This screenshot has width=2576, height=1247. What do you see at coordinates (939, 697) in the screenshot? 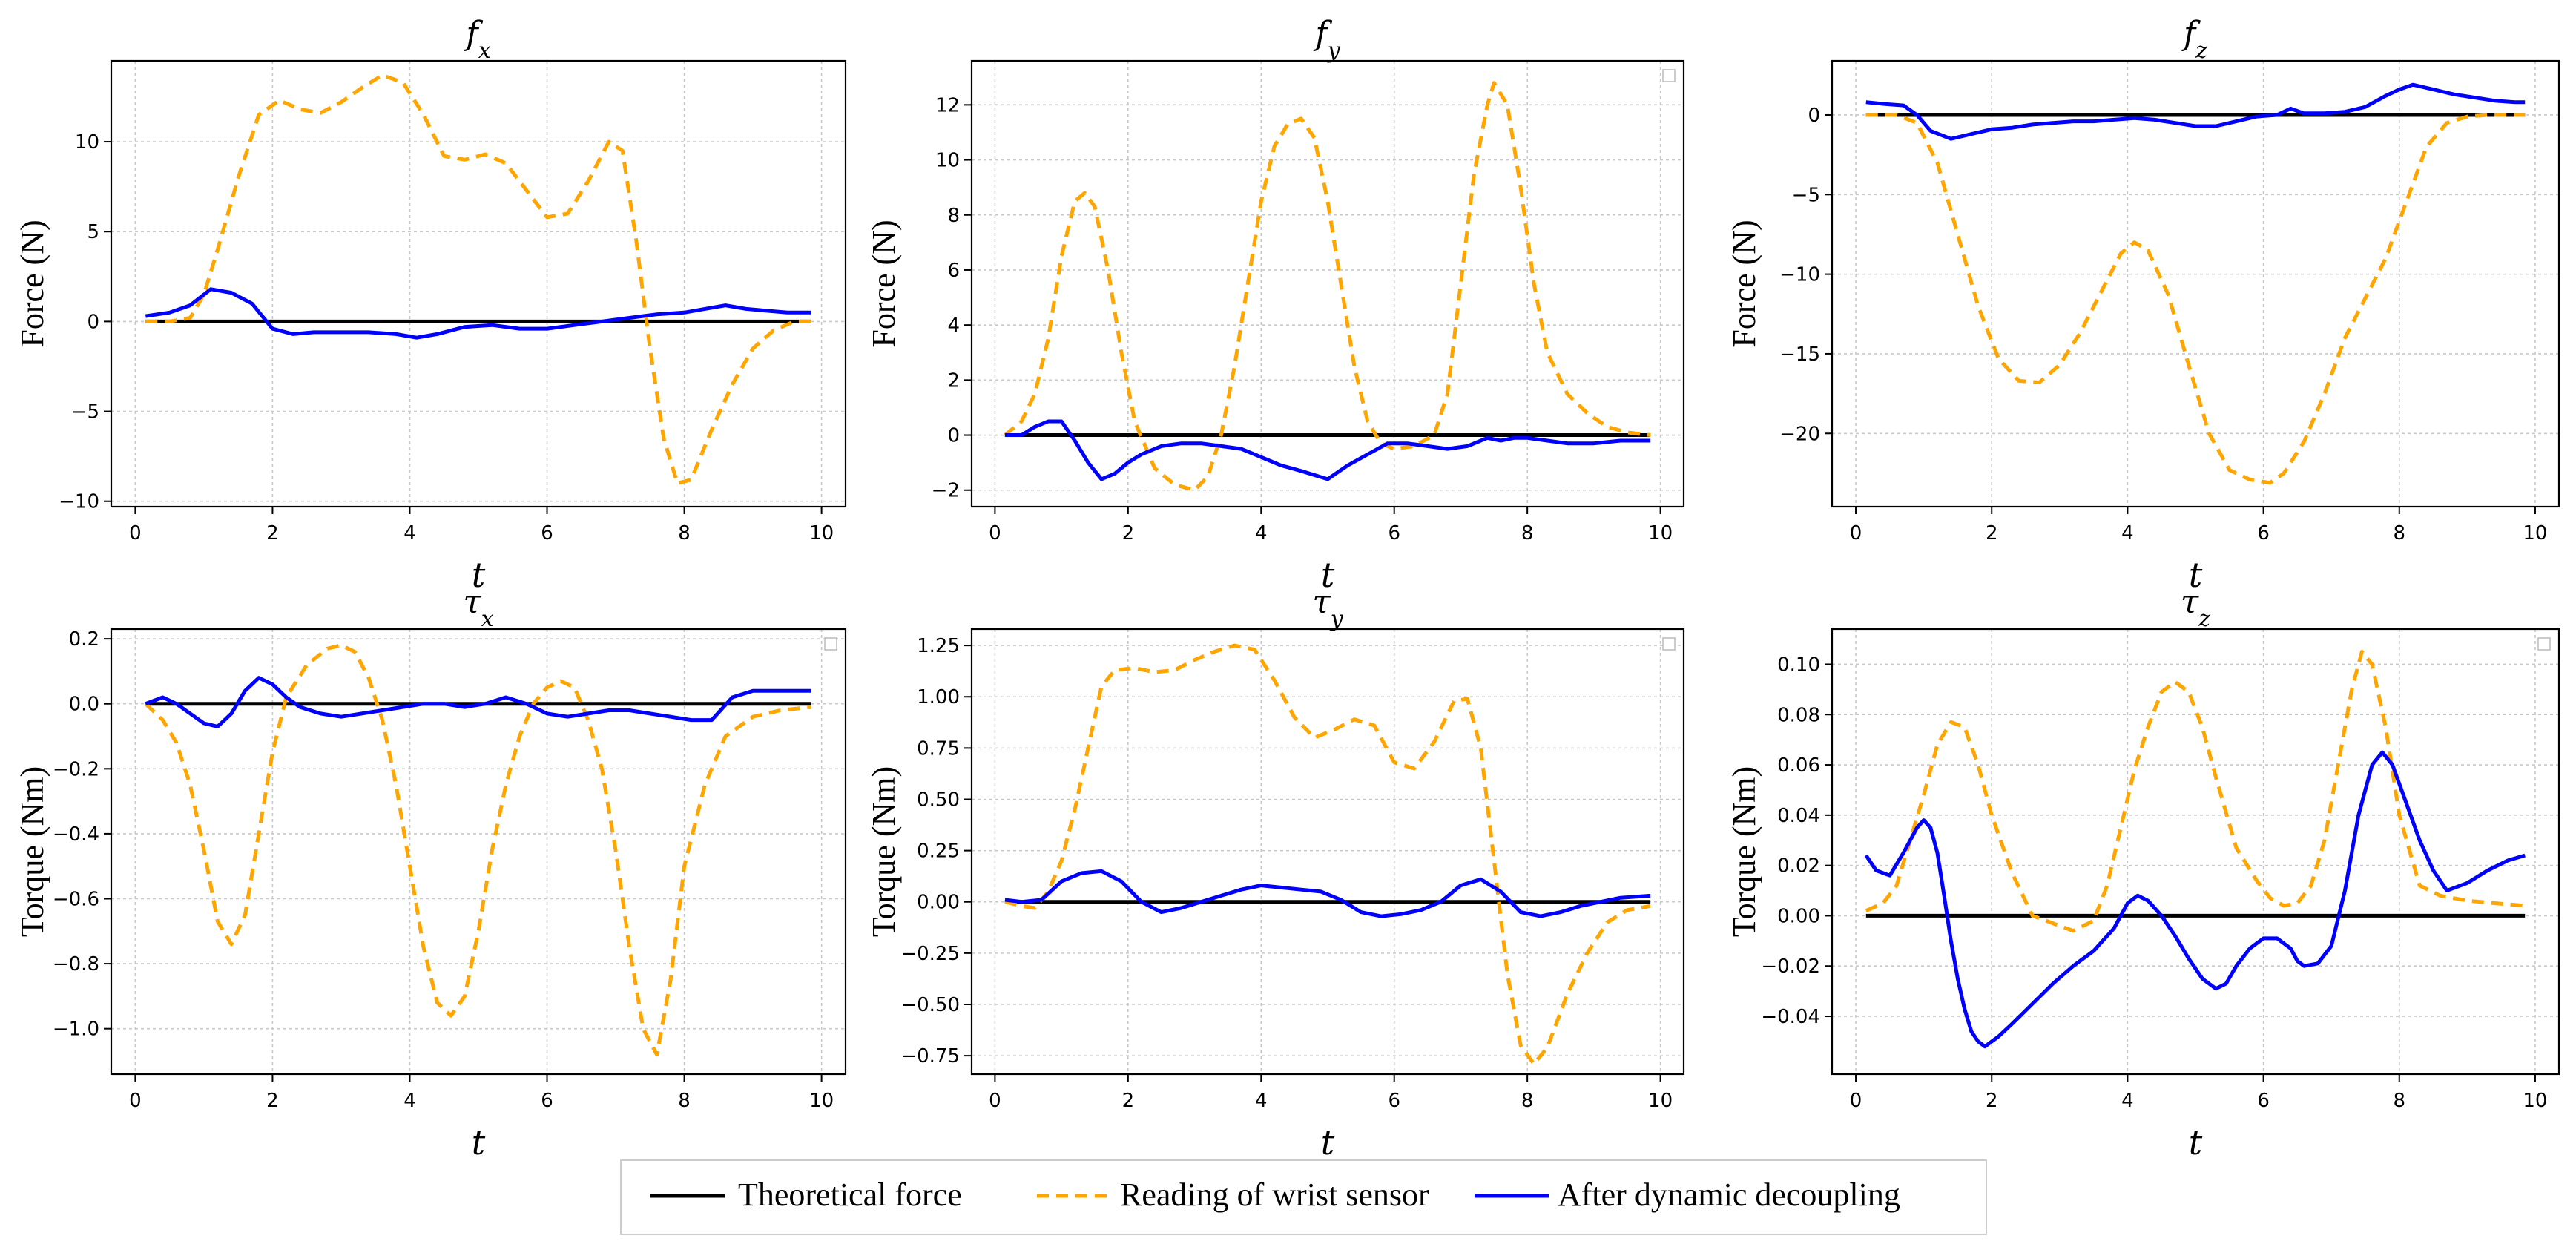
I see `y-tick-label: 1.00` at bounding box center [939, 697].